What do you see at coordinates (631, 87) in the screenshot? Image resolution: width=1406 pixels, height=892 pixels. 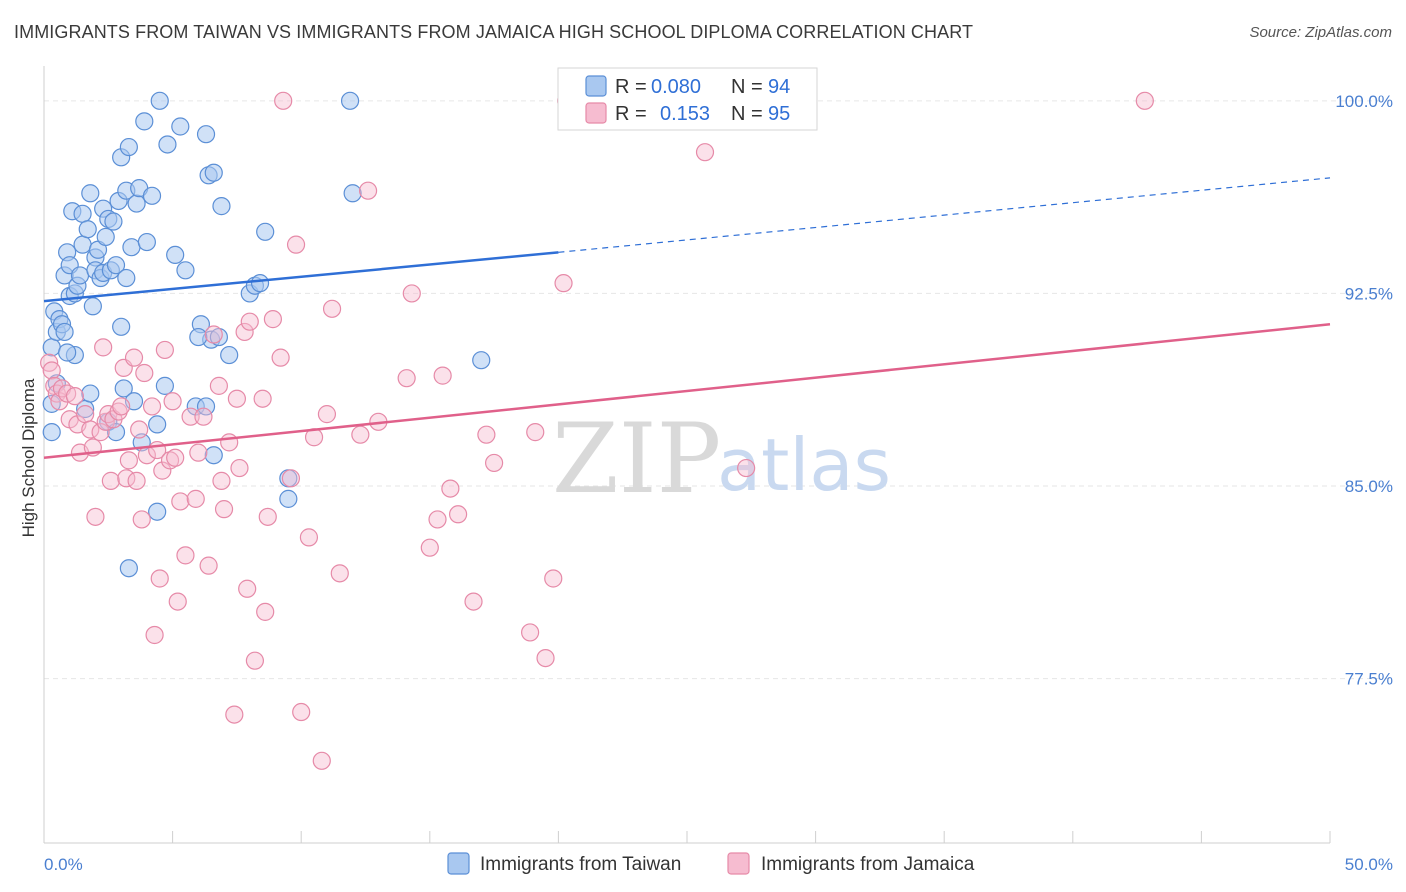 I see `legend-taiwan-r-label: R =` at bounding box center [631, 87].